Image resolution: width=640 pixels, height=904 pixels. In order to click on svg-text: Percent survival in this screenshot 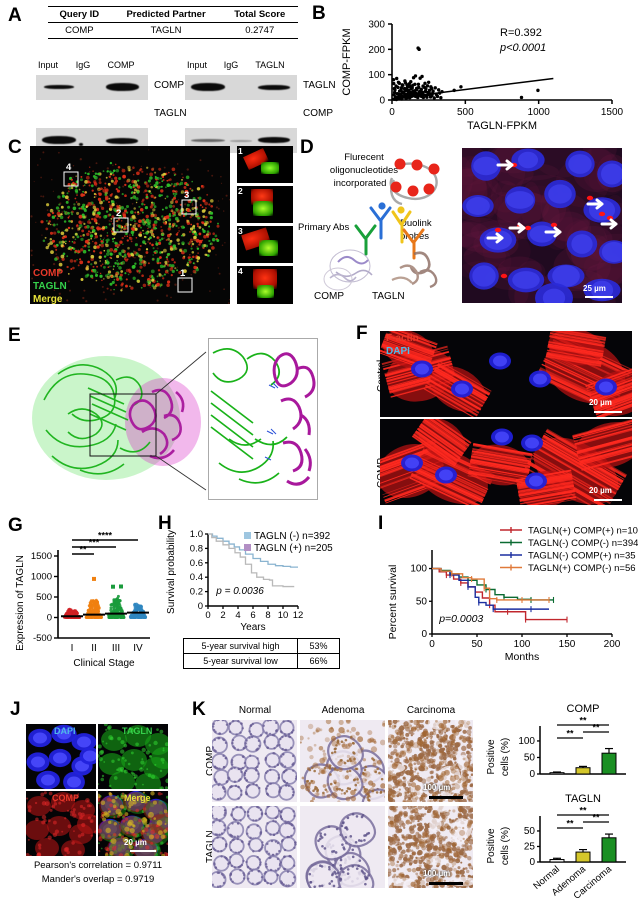, I will do `click(393, 602)`.